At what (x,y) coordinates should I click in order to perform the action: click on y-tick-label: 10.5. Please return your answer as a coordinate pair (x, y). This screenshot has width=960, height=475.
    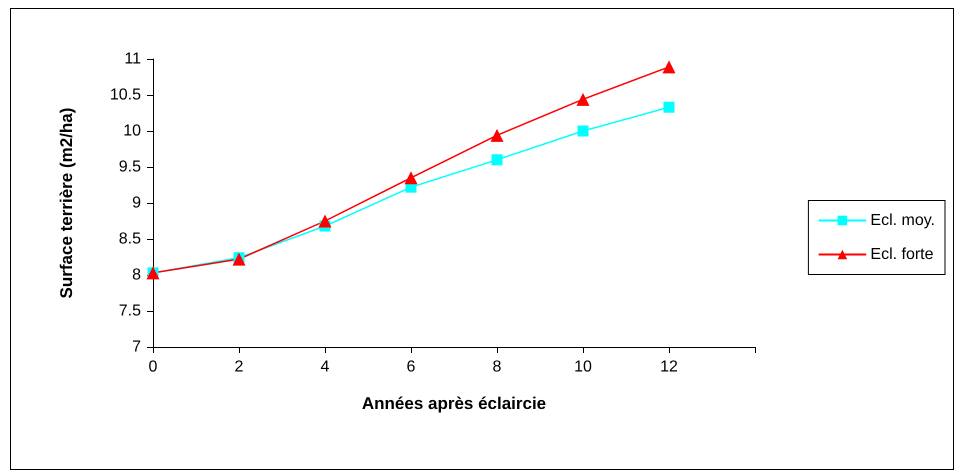
    Looking at the image, I should click on (126, 95).